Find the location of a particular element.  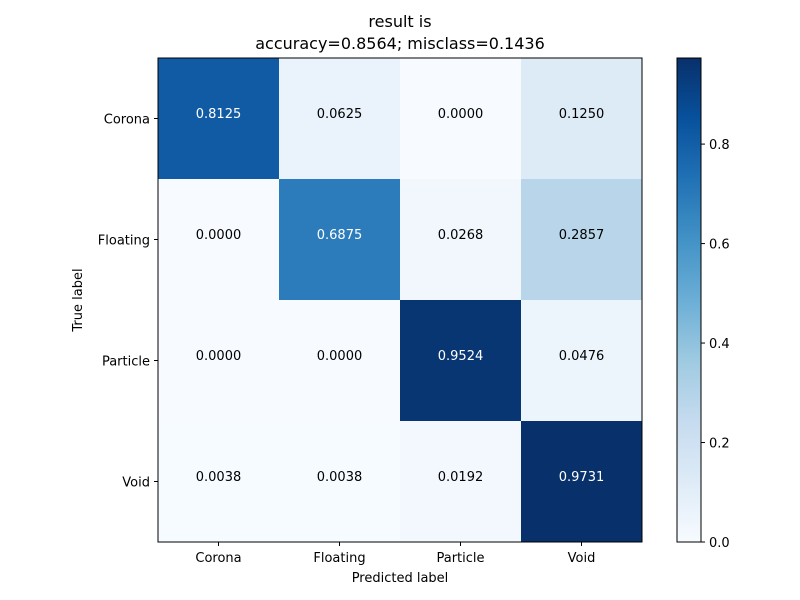

colorbar-tick-label: 0.0 is located at coordinates (719, 543).